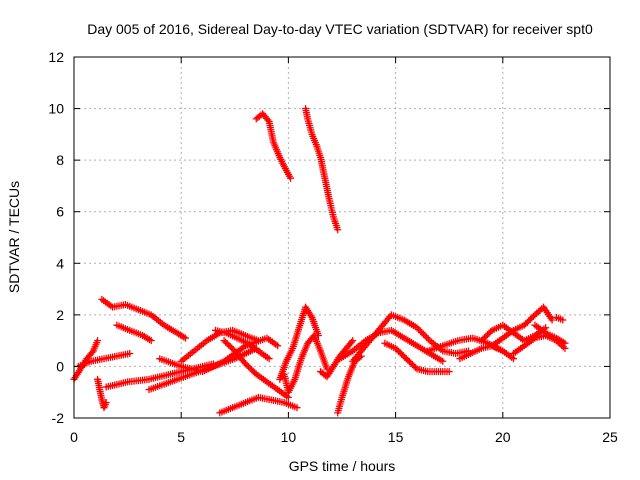 This screenshot has height=480, width=640. What do you see at coordinates (56, 237) in the screenshot?
I see `y-tick-labels: -2 0 2 4 6 8 10 12` at bounding box center [56, 237].